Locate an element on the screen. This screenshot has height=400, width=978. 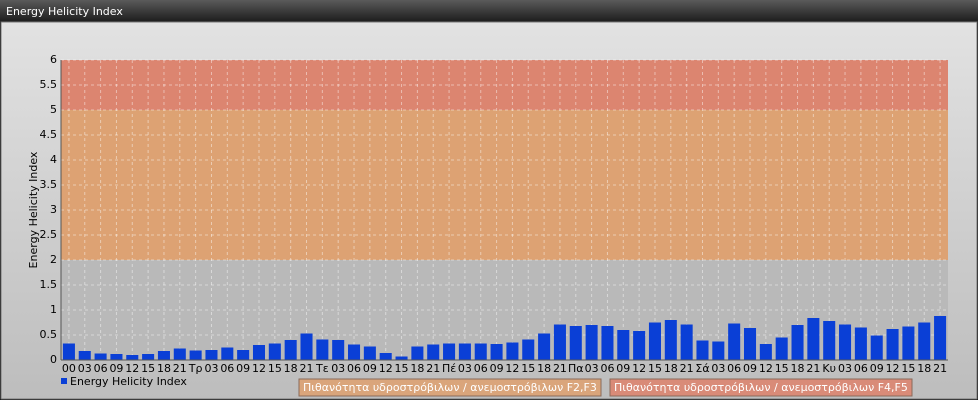
x-tick-label: Πα is located at coordinates (576, 368).